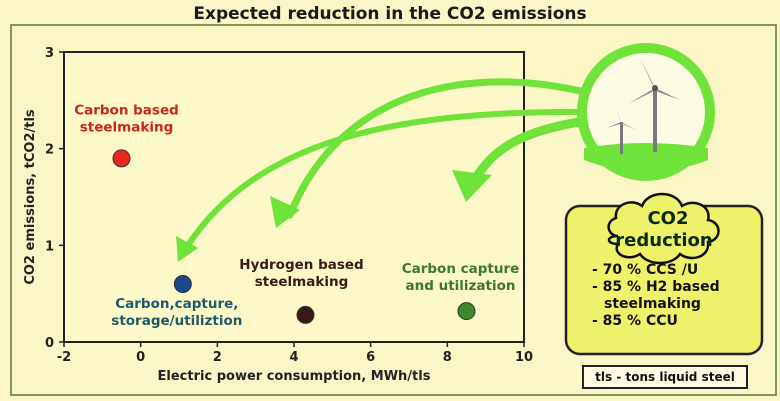 This screenshot has height=401, width=780. Describe the element at coordinates (126, 110) in the screenshot. I see `point-label: Carbon based` at that location.